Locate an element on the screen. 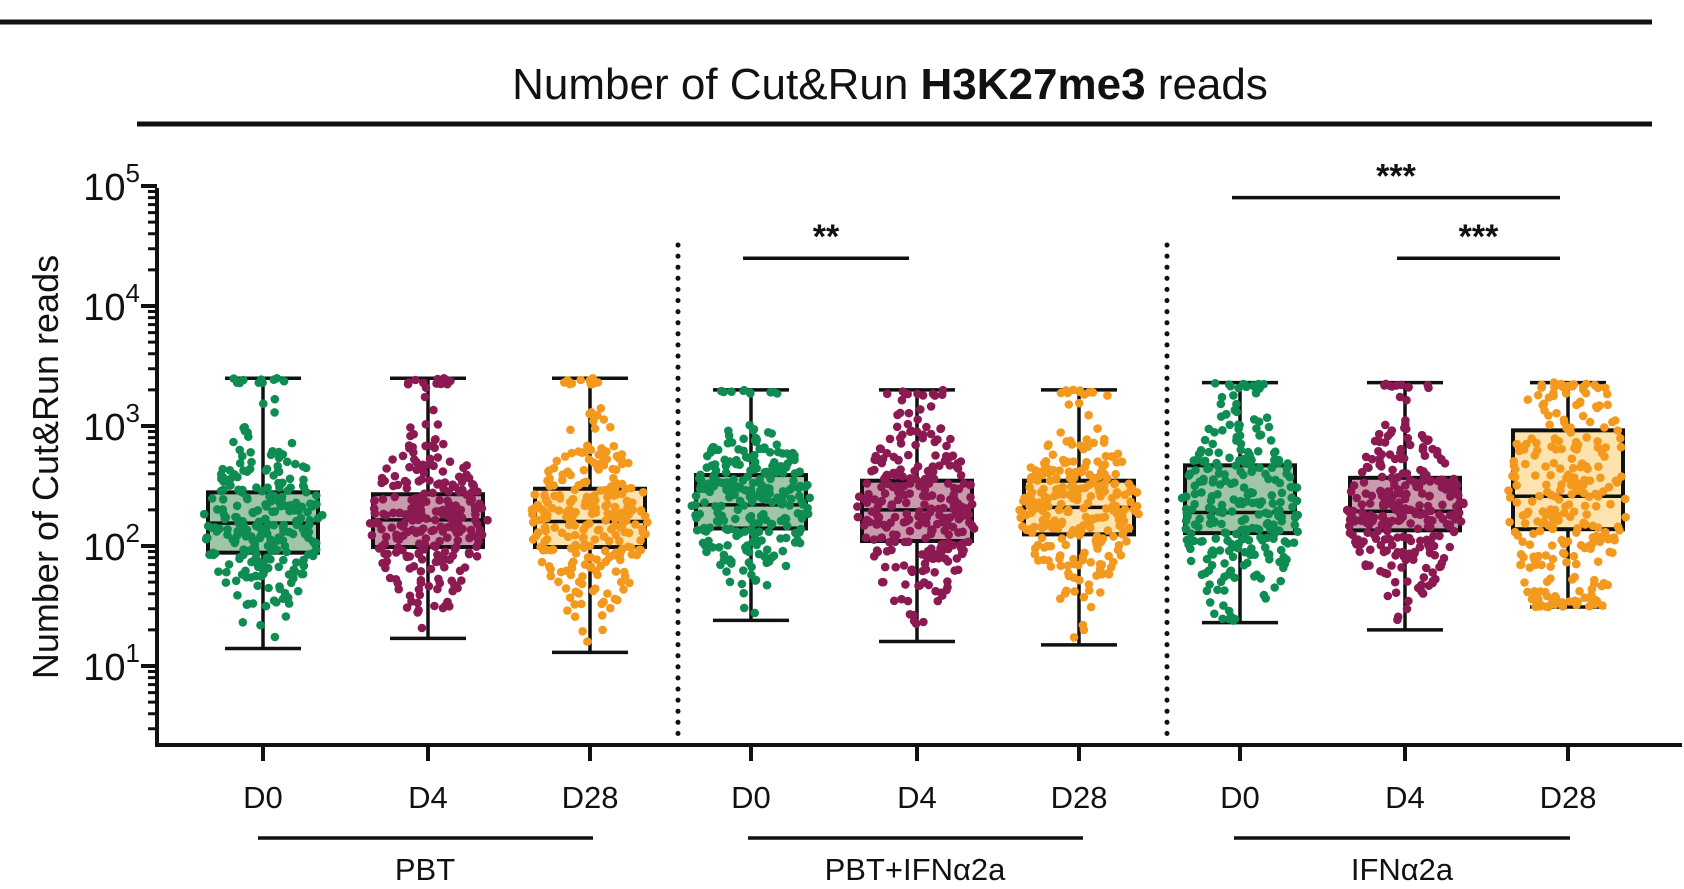 This screenshot has height=889, width=1684. y-axis-label: Number of Cut&Run reads is located at coordinates (45, 467).